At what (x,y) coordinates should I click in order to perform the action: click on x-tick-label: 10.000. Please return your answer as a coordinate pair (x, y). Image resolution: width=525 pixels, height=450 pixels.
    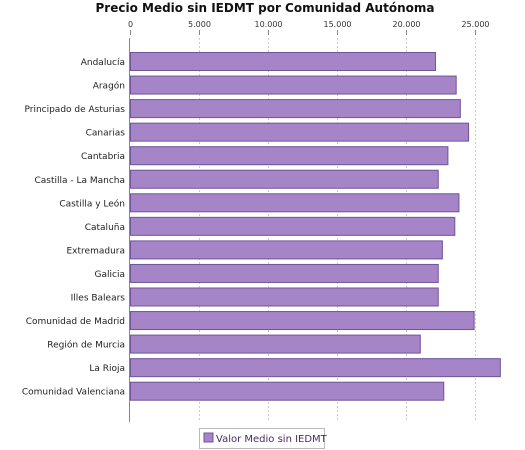
    Looking at the image, I should click on (269, 24).